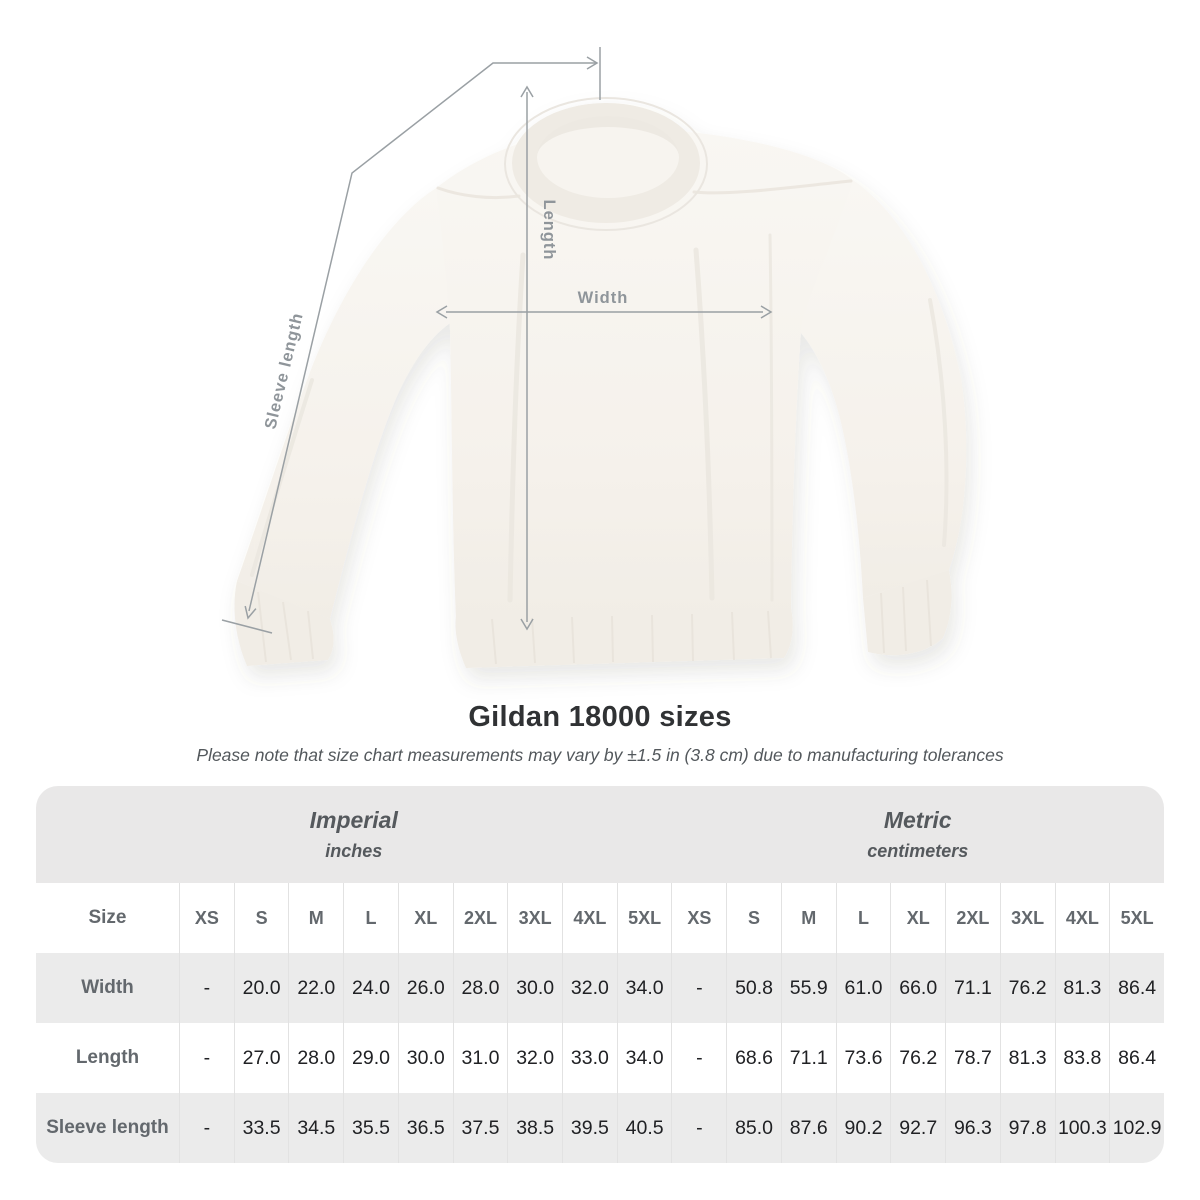 This screenshot has height=1200, width=1200. I want to click on measurement-value: 33.5, so click(261, 1128).